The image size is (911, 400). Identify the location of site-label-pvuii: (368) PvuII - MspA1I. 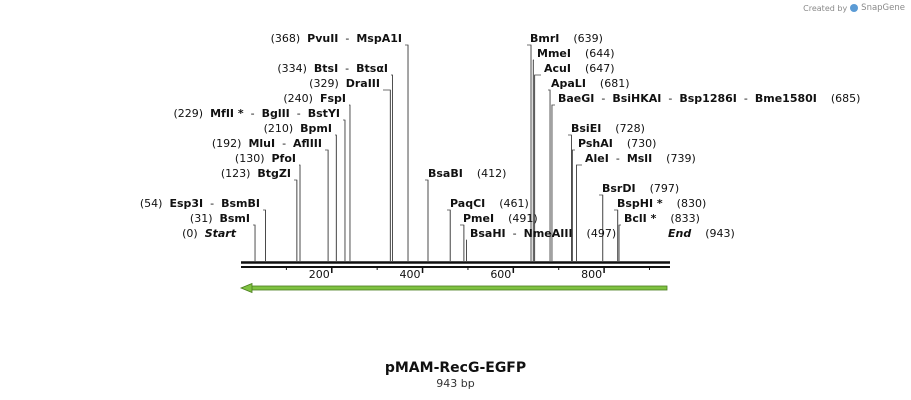
(336, 38).